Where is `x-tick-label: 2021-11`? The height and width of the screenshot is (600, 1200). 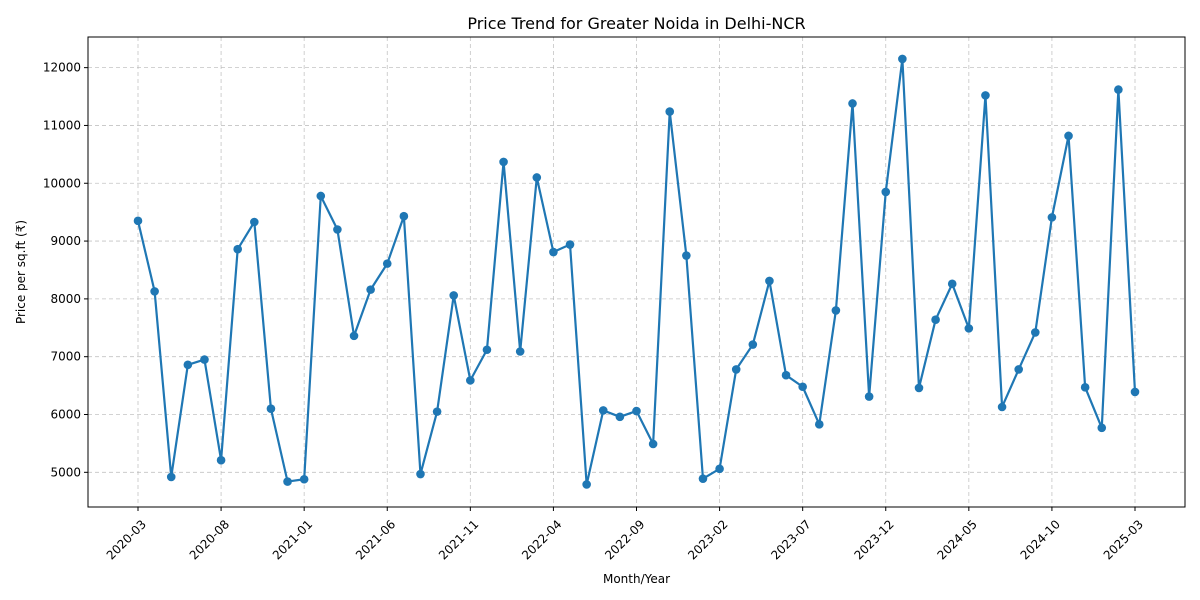 x-tick-label: 2021-11 is located at coordinates (458, 539).